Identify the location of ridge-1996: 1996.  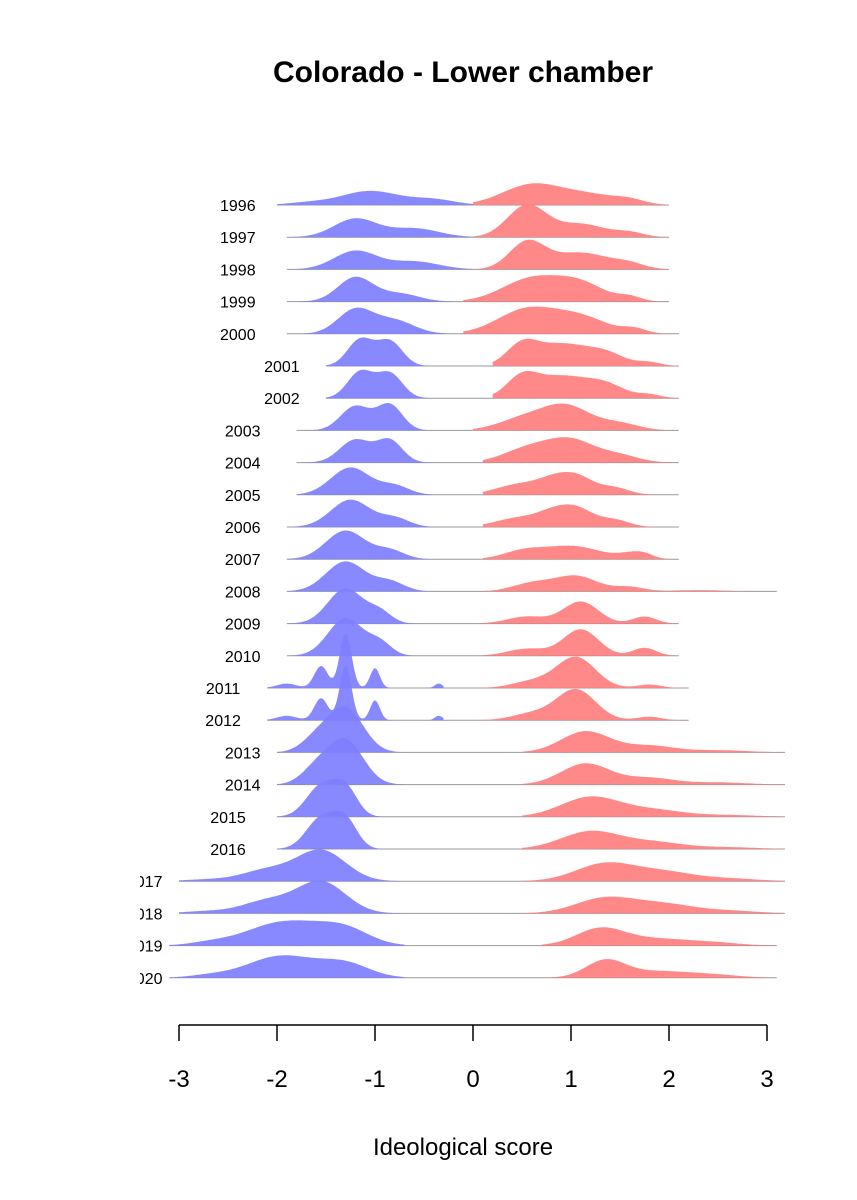
(444, 199).